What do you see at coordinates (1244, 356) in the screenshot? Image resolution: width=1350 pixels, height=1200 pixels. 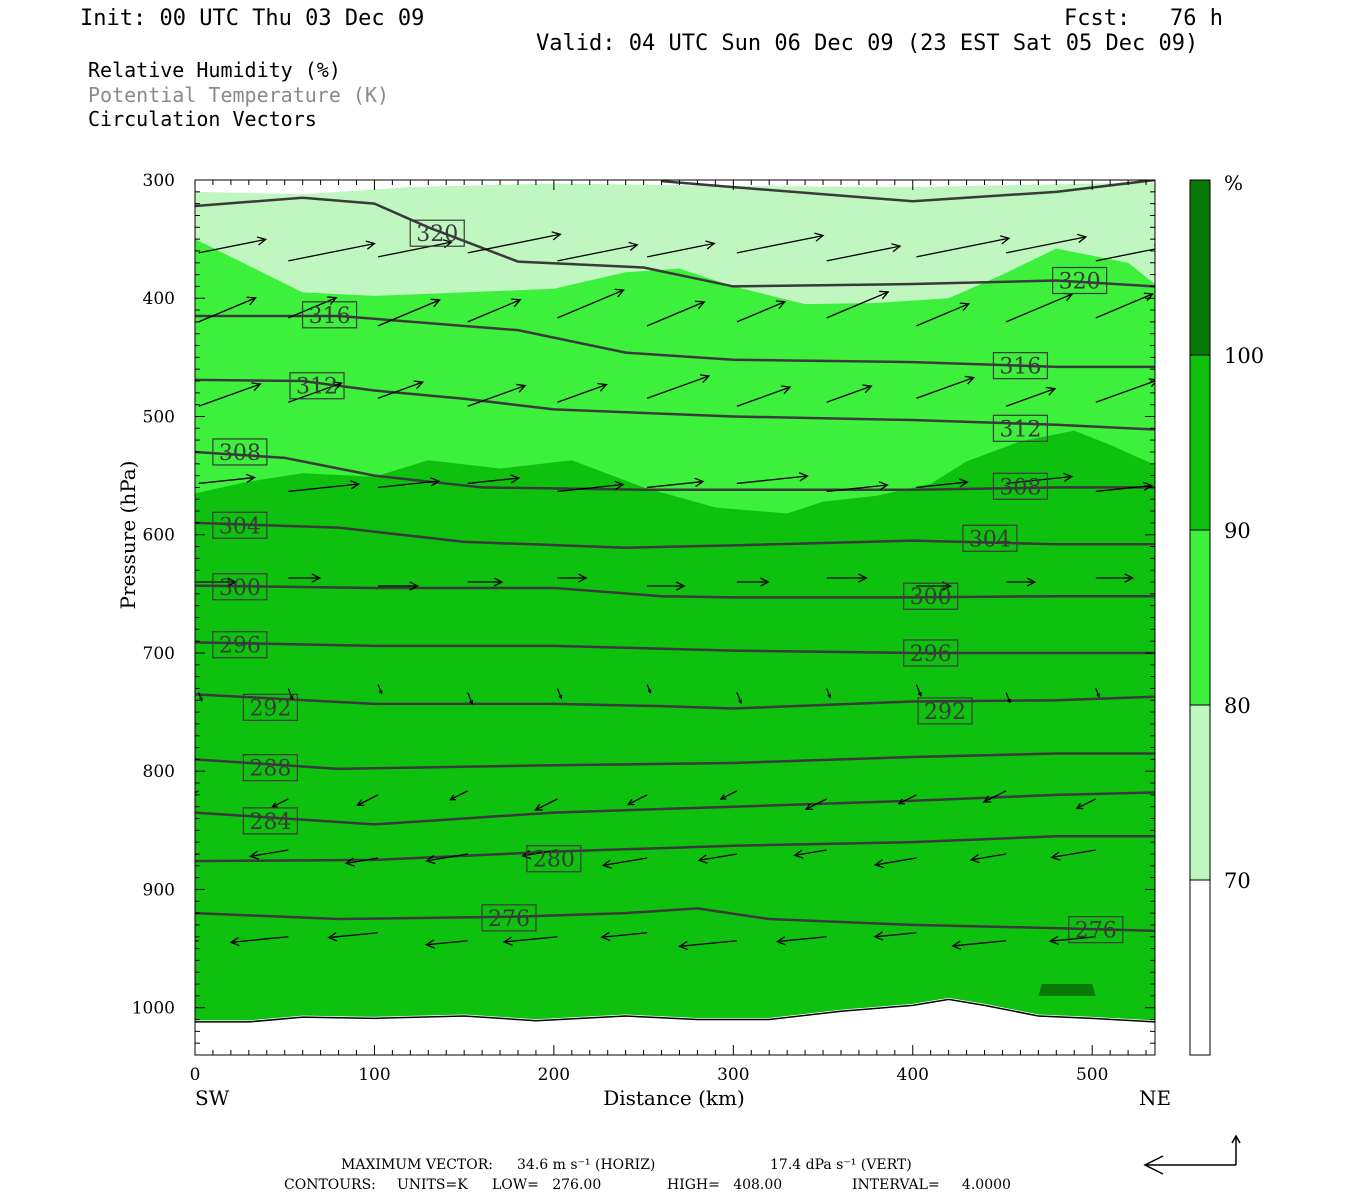 I see `colorbar-label-100: 100` at bounding box center [1244, 356].